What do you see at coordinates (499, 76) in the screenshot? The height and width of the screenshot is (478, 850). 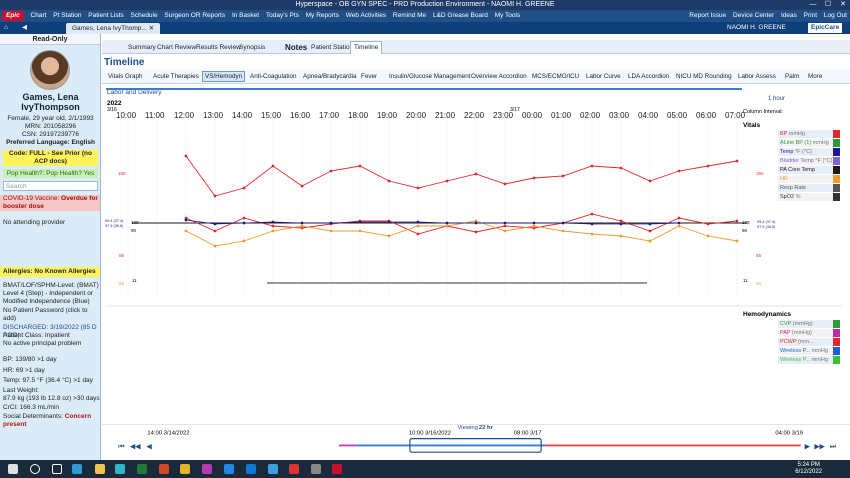 I see `tl-overview-accordion: Overview Accordion` at bounding box center [499, 76].